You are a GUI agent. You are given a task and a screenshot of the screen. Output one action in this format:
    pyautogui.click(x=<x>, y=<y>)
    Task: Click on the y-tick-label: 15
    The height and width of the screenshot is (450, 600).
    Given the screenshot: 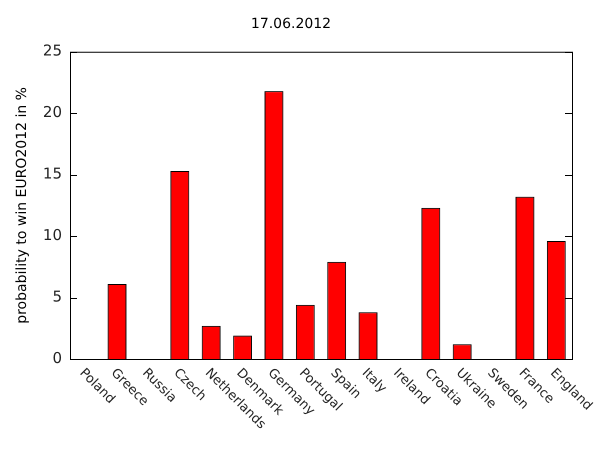 What is the action you would take?
    pyautogui.click(x=52, y=173)
    